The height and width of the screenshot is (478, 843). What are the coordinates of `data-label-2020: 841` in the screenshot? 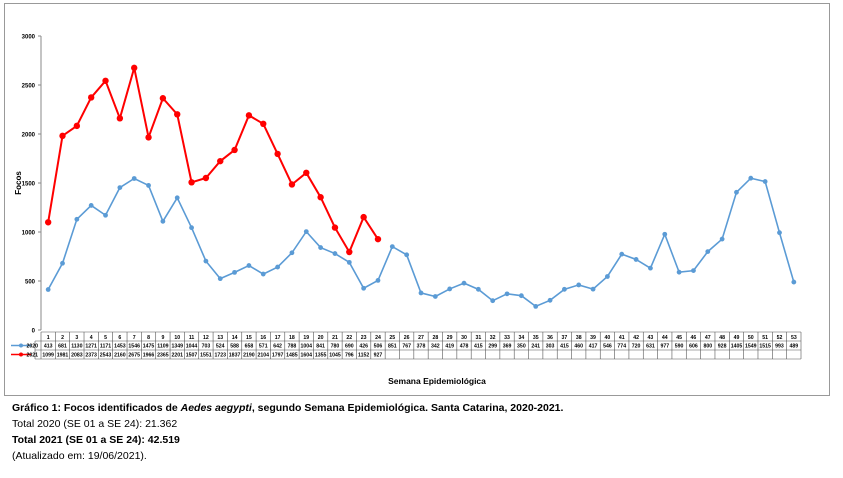 It's located at (320, 347).